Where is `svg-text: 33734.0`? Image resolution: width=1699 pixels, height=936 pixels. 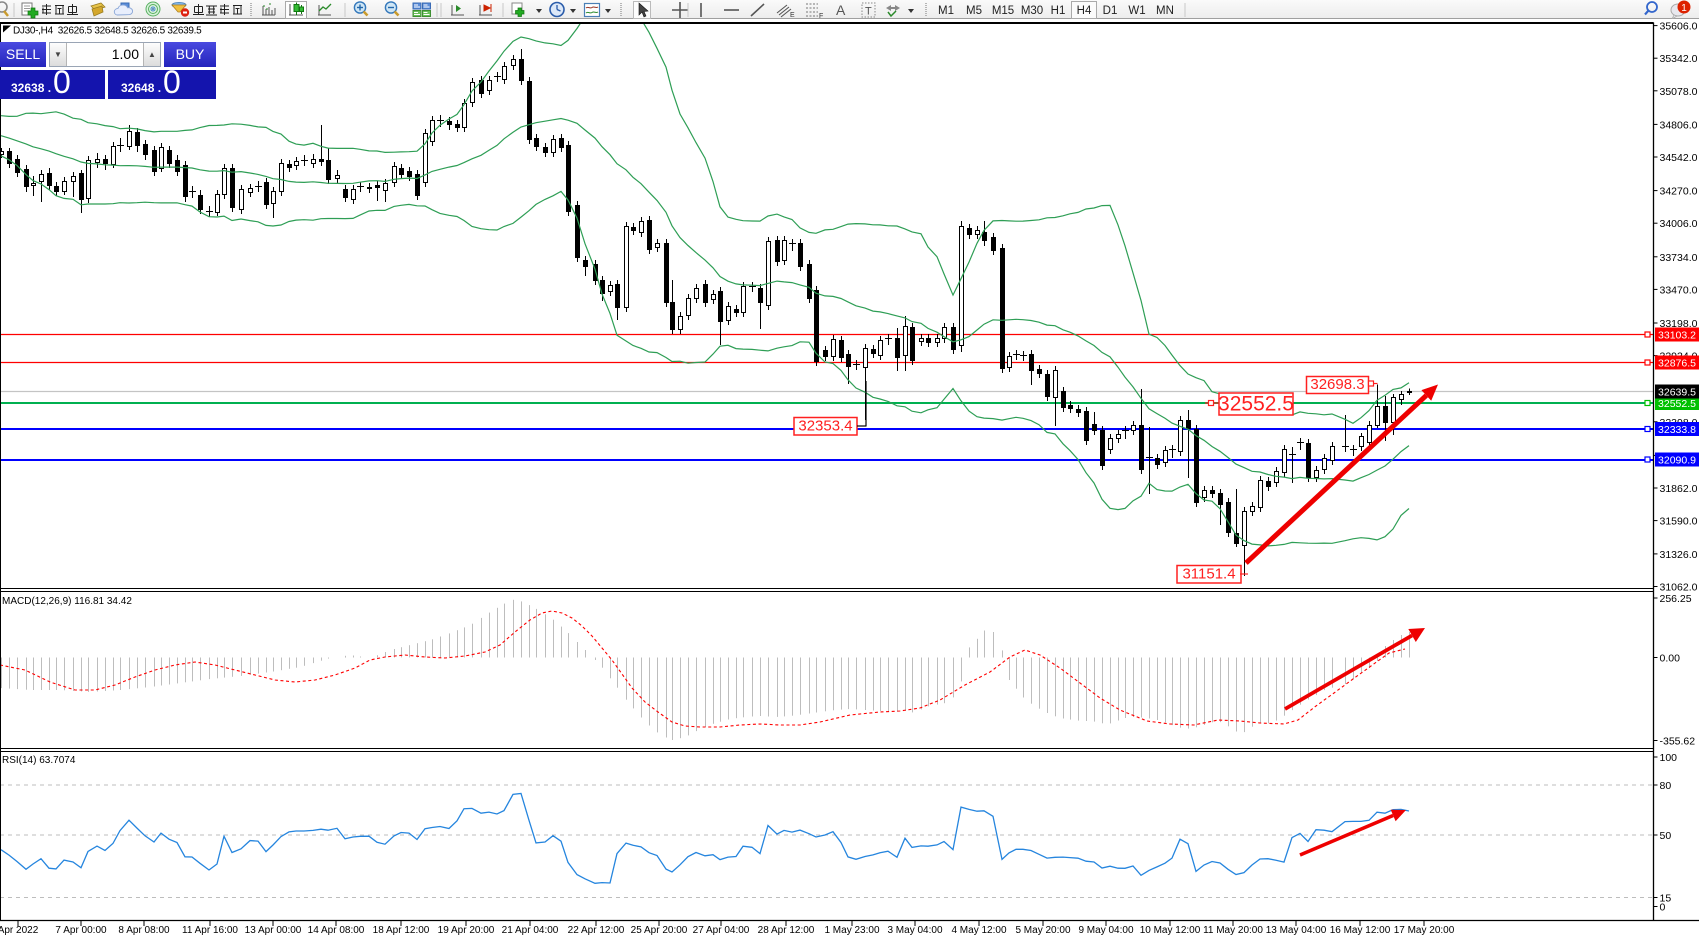 svg-text: 33734.0 is located at coordinates (1679, 258).